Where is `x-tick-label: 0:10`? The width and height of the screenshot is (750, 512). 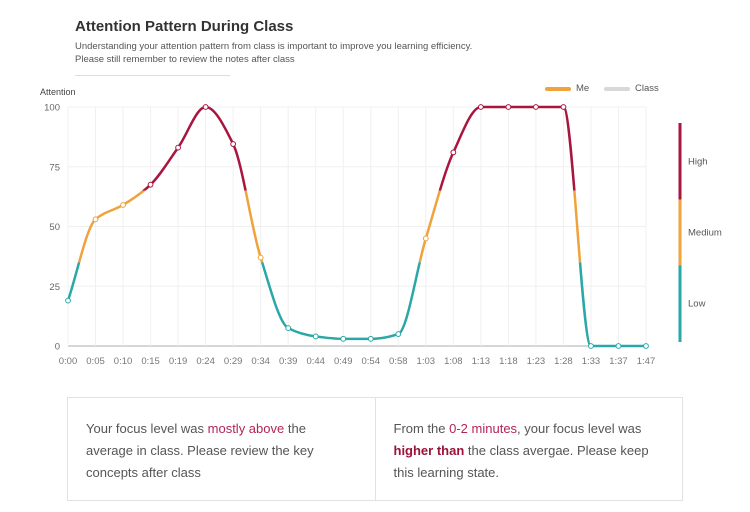 x-tick-label: 0:10 is located at coordinates (123, 361).